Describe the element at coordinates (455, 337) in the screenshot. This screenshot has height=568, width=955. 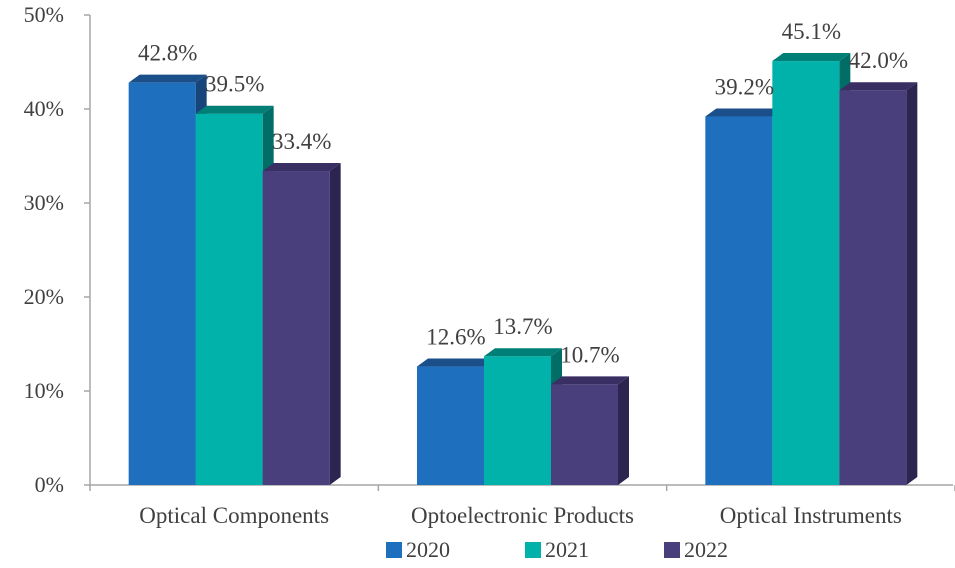
I see `data-label: 12.6%` at that location.